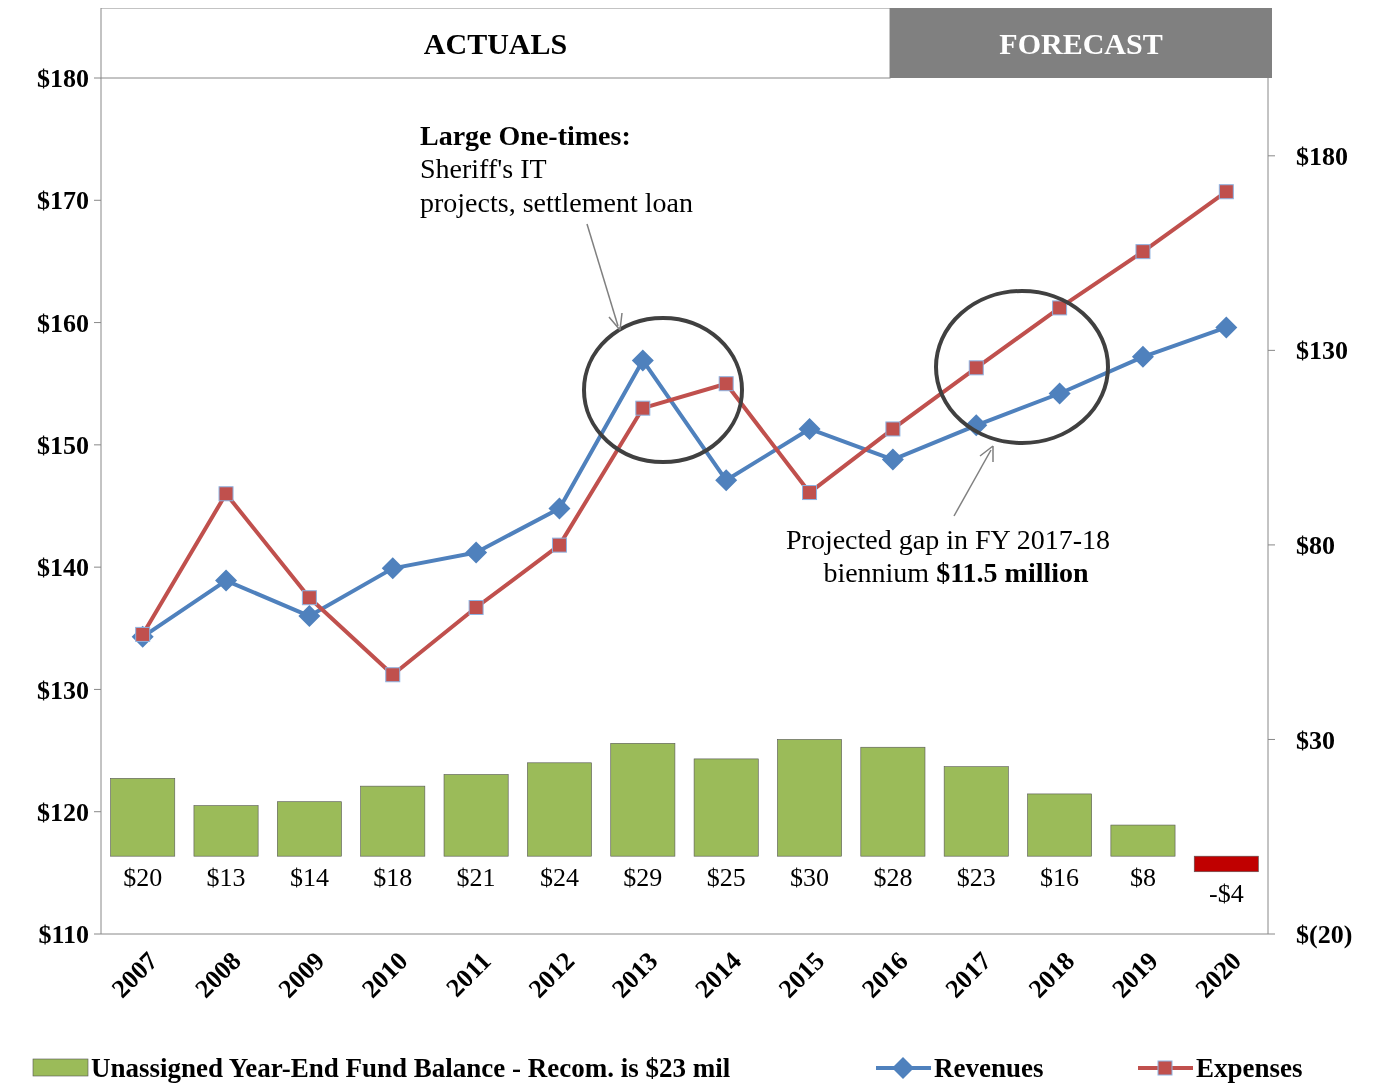  I want to click on data-label: $28, so click(893, 878).